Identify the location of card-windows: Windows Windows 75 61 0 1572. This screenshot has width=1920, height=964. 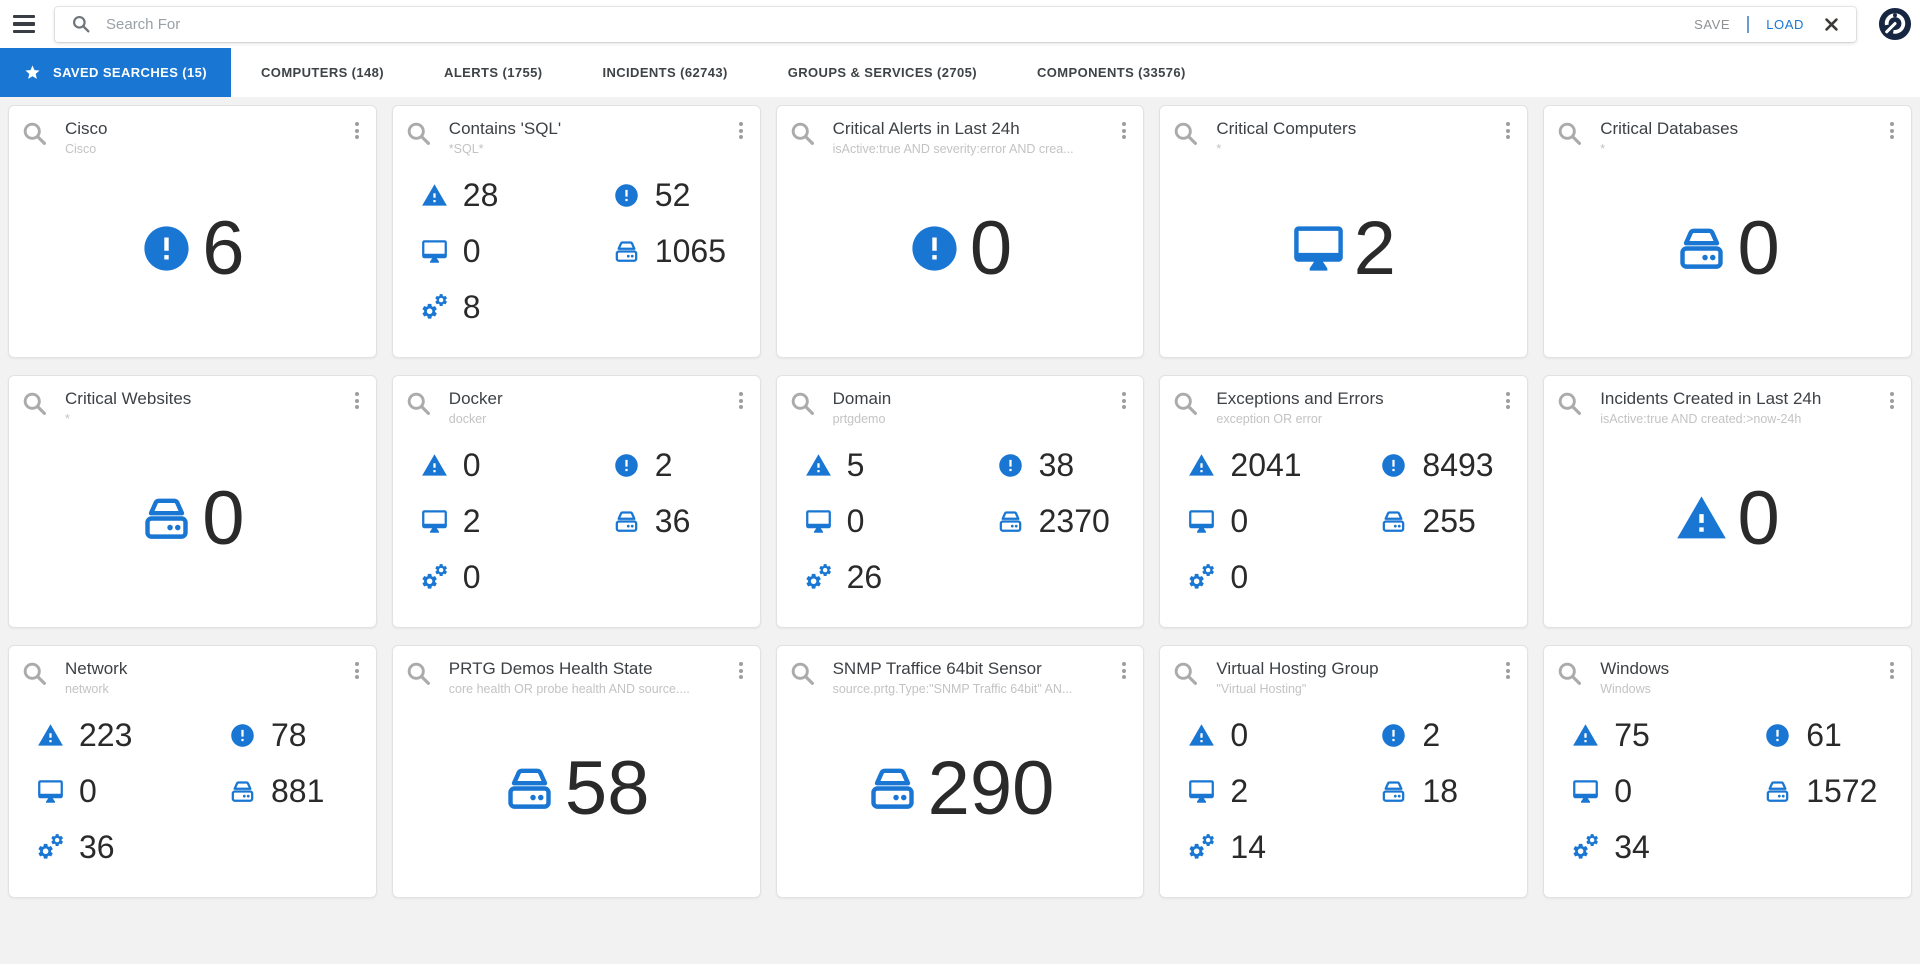
(1727, 771).